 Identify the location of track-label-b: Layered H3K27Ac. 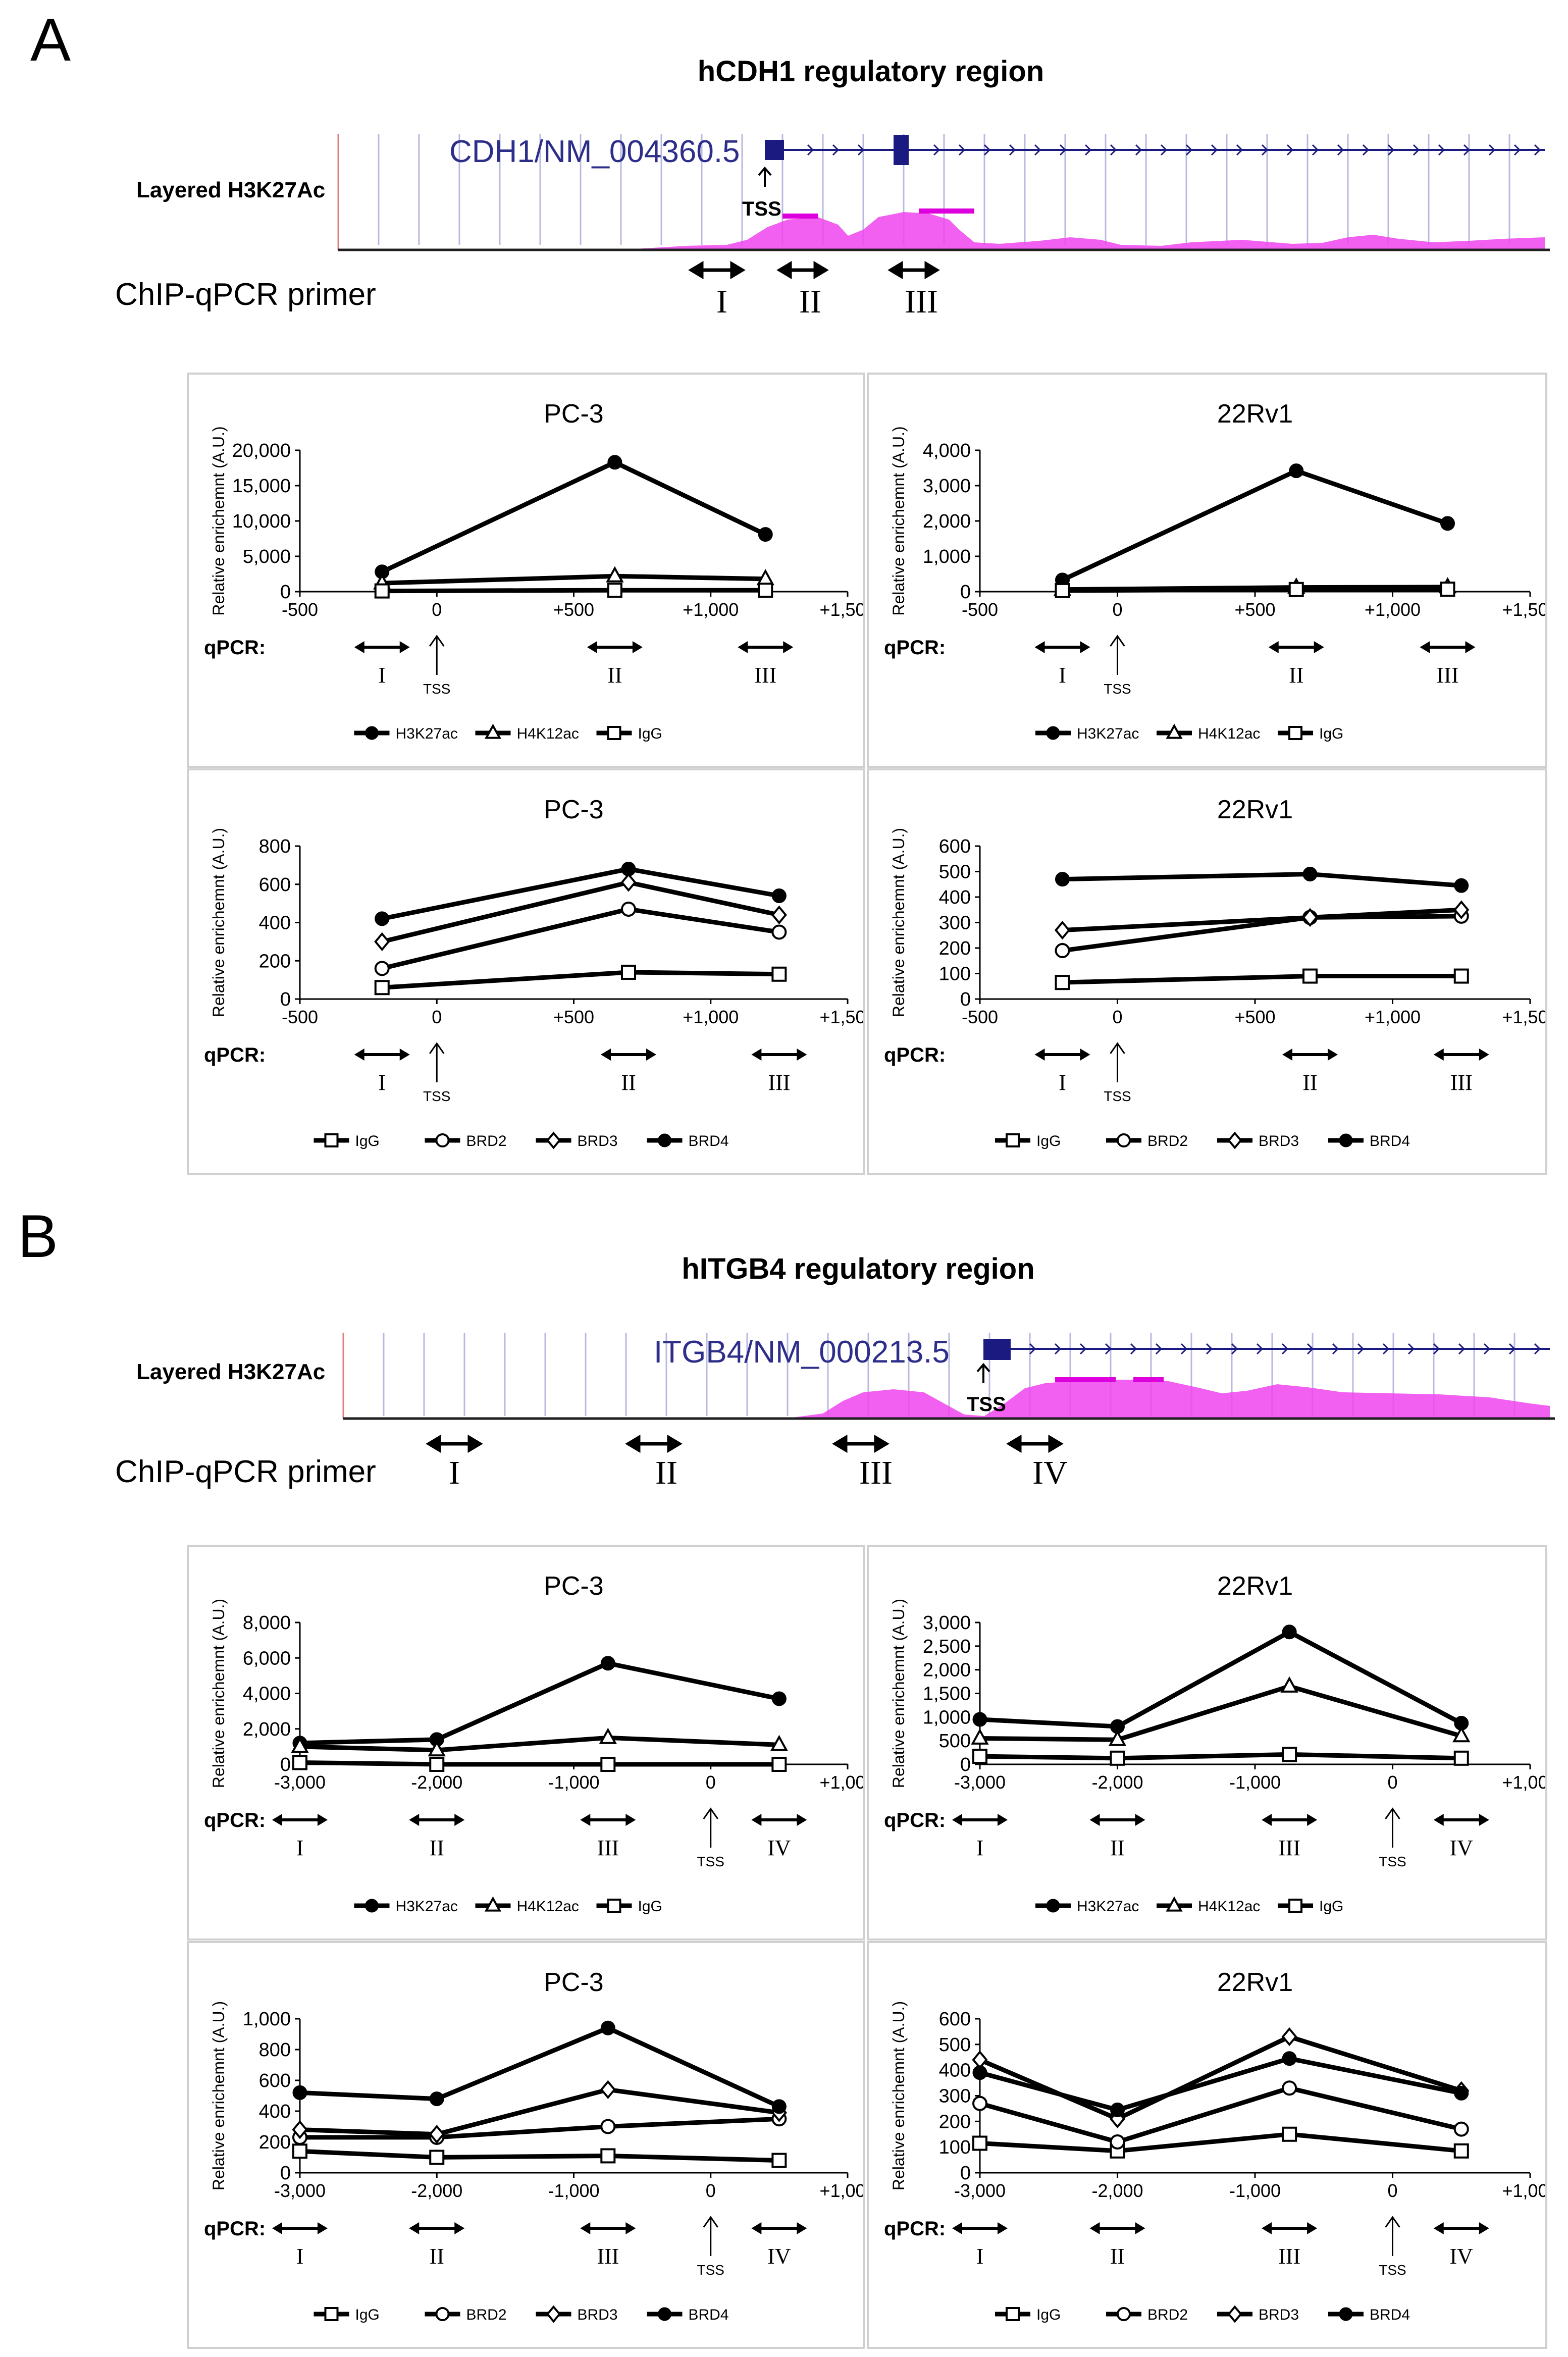
(231, 1371).